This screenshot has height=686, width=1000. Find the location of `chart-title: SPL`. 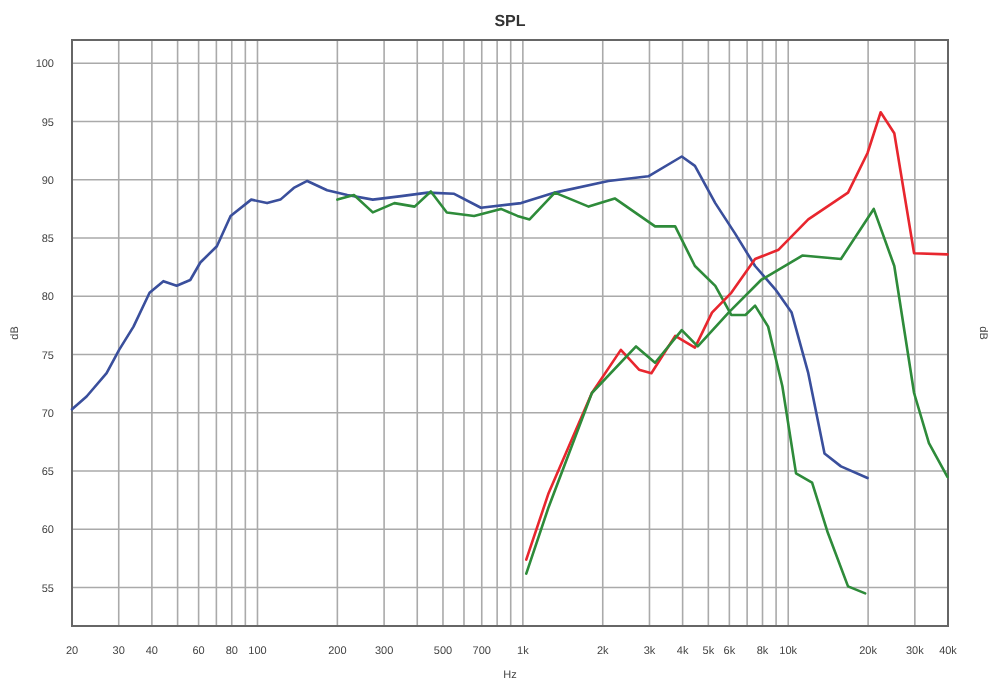

chart-title: SPL is located at coordinates (510, 21).